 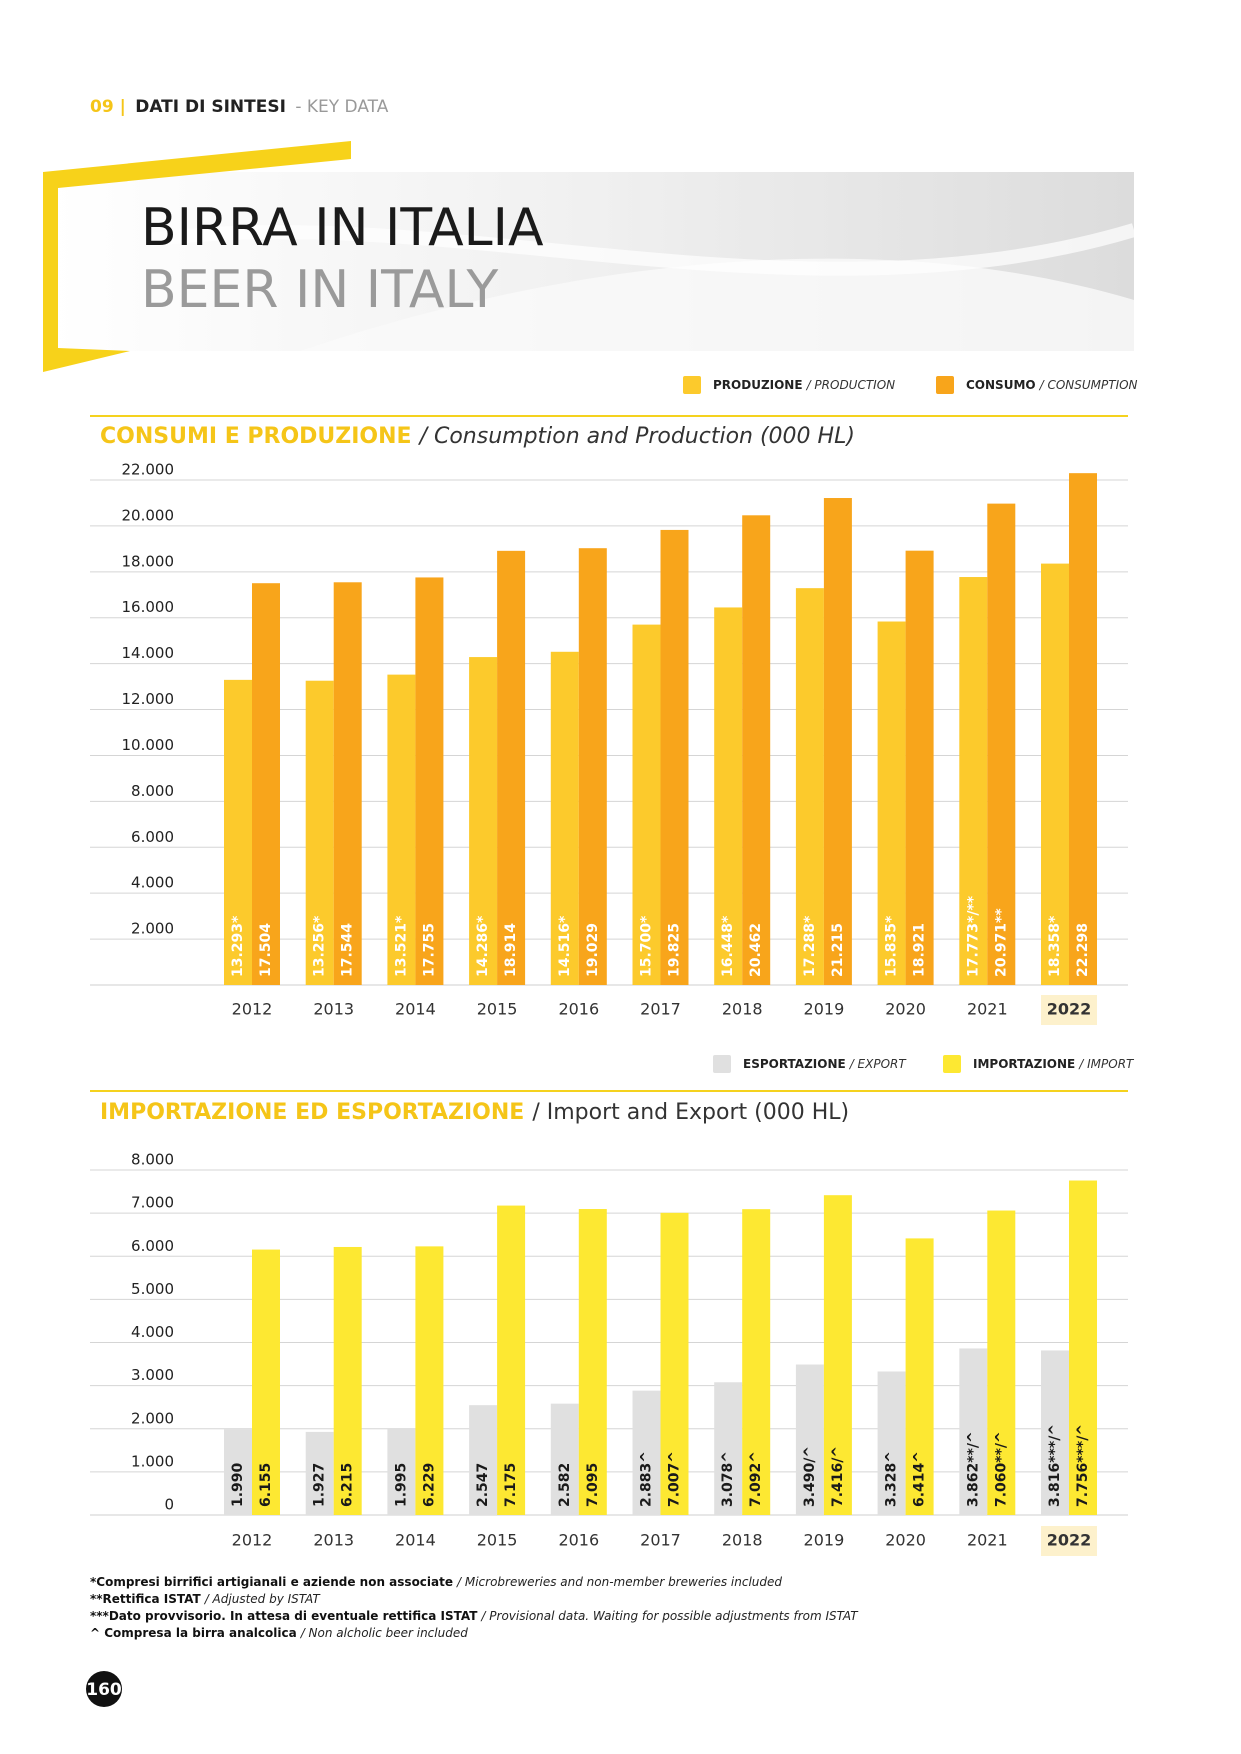 What do you see at coordinates (973, 1469) in the screenshot?
I see `value-label: 3.862**/^` at bounding box center [973, 1469].